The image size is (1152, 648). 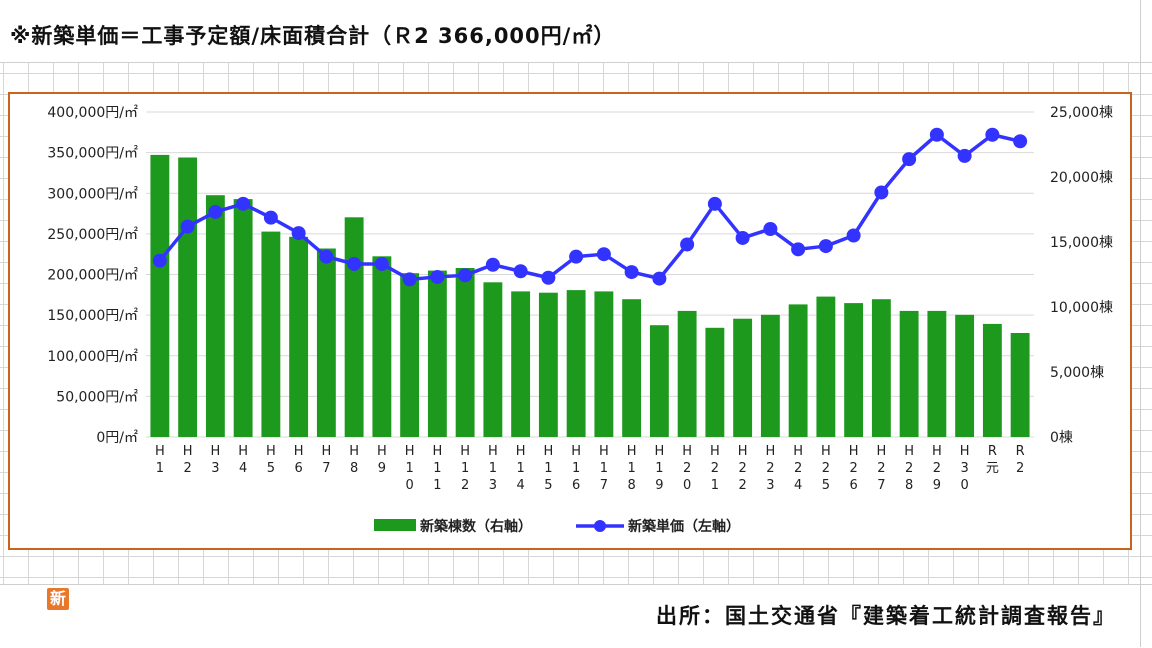 What do you see at coordinates (631, 272) in the screenshot?
I see `point-H18` at bounding box center [631, 272].